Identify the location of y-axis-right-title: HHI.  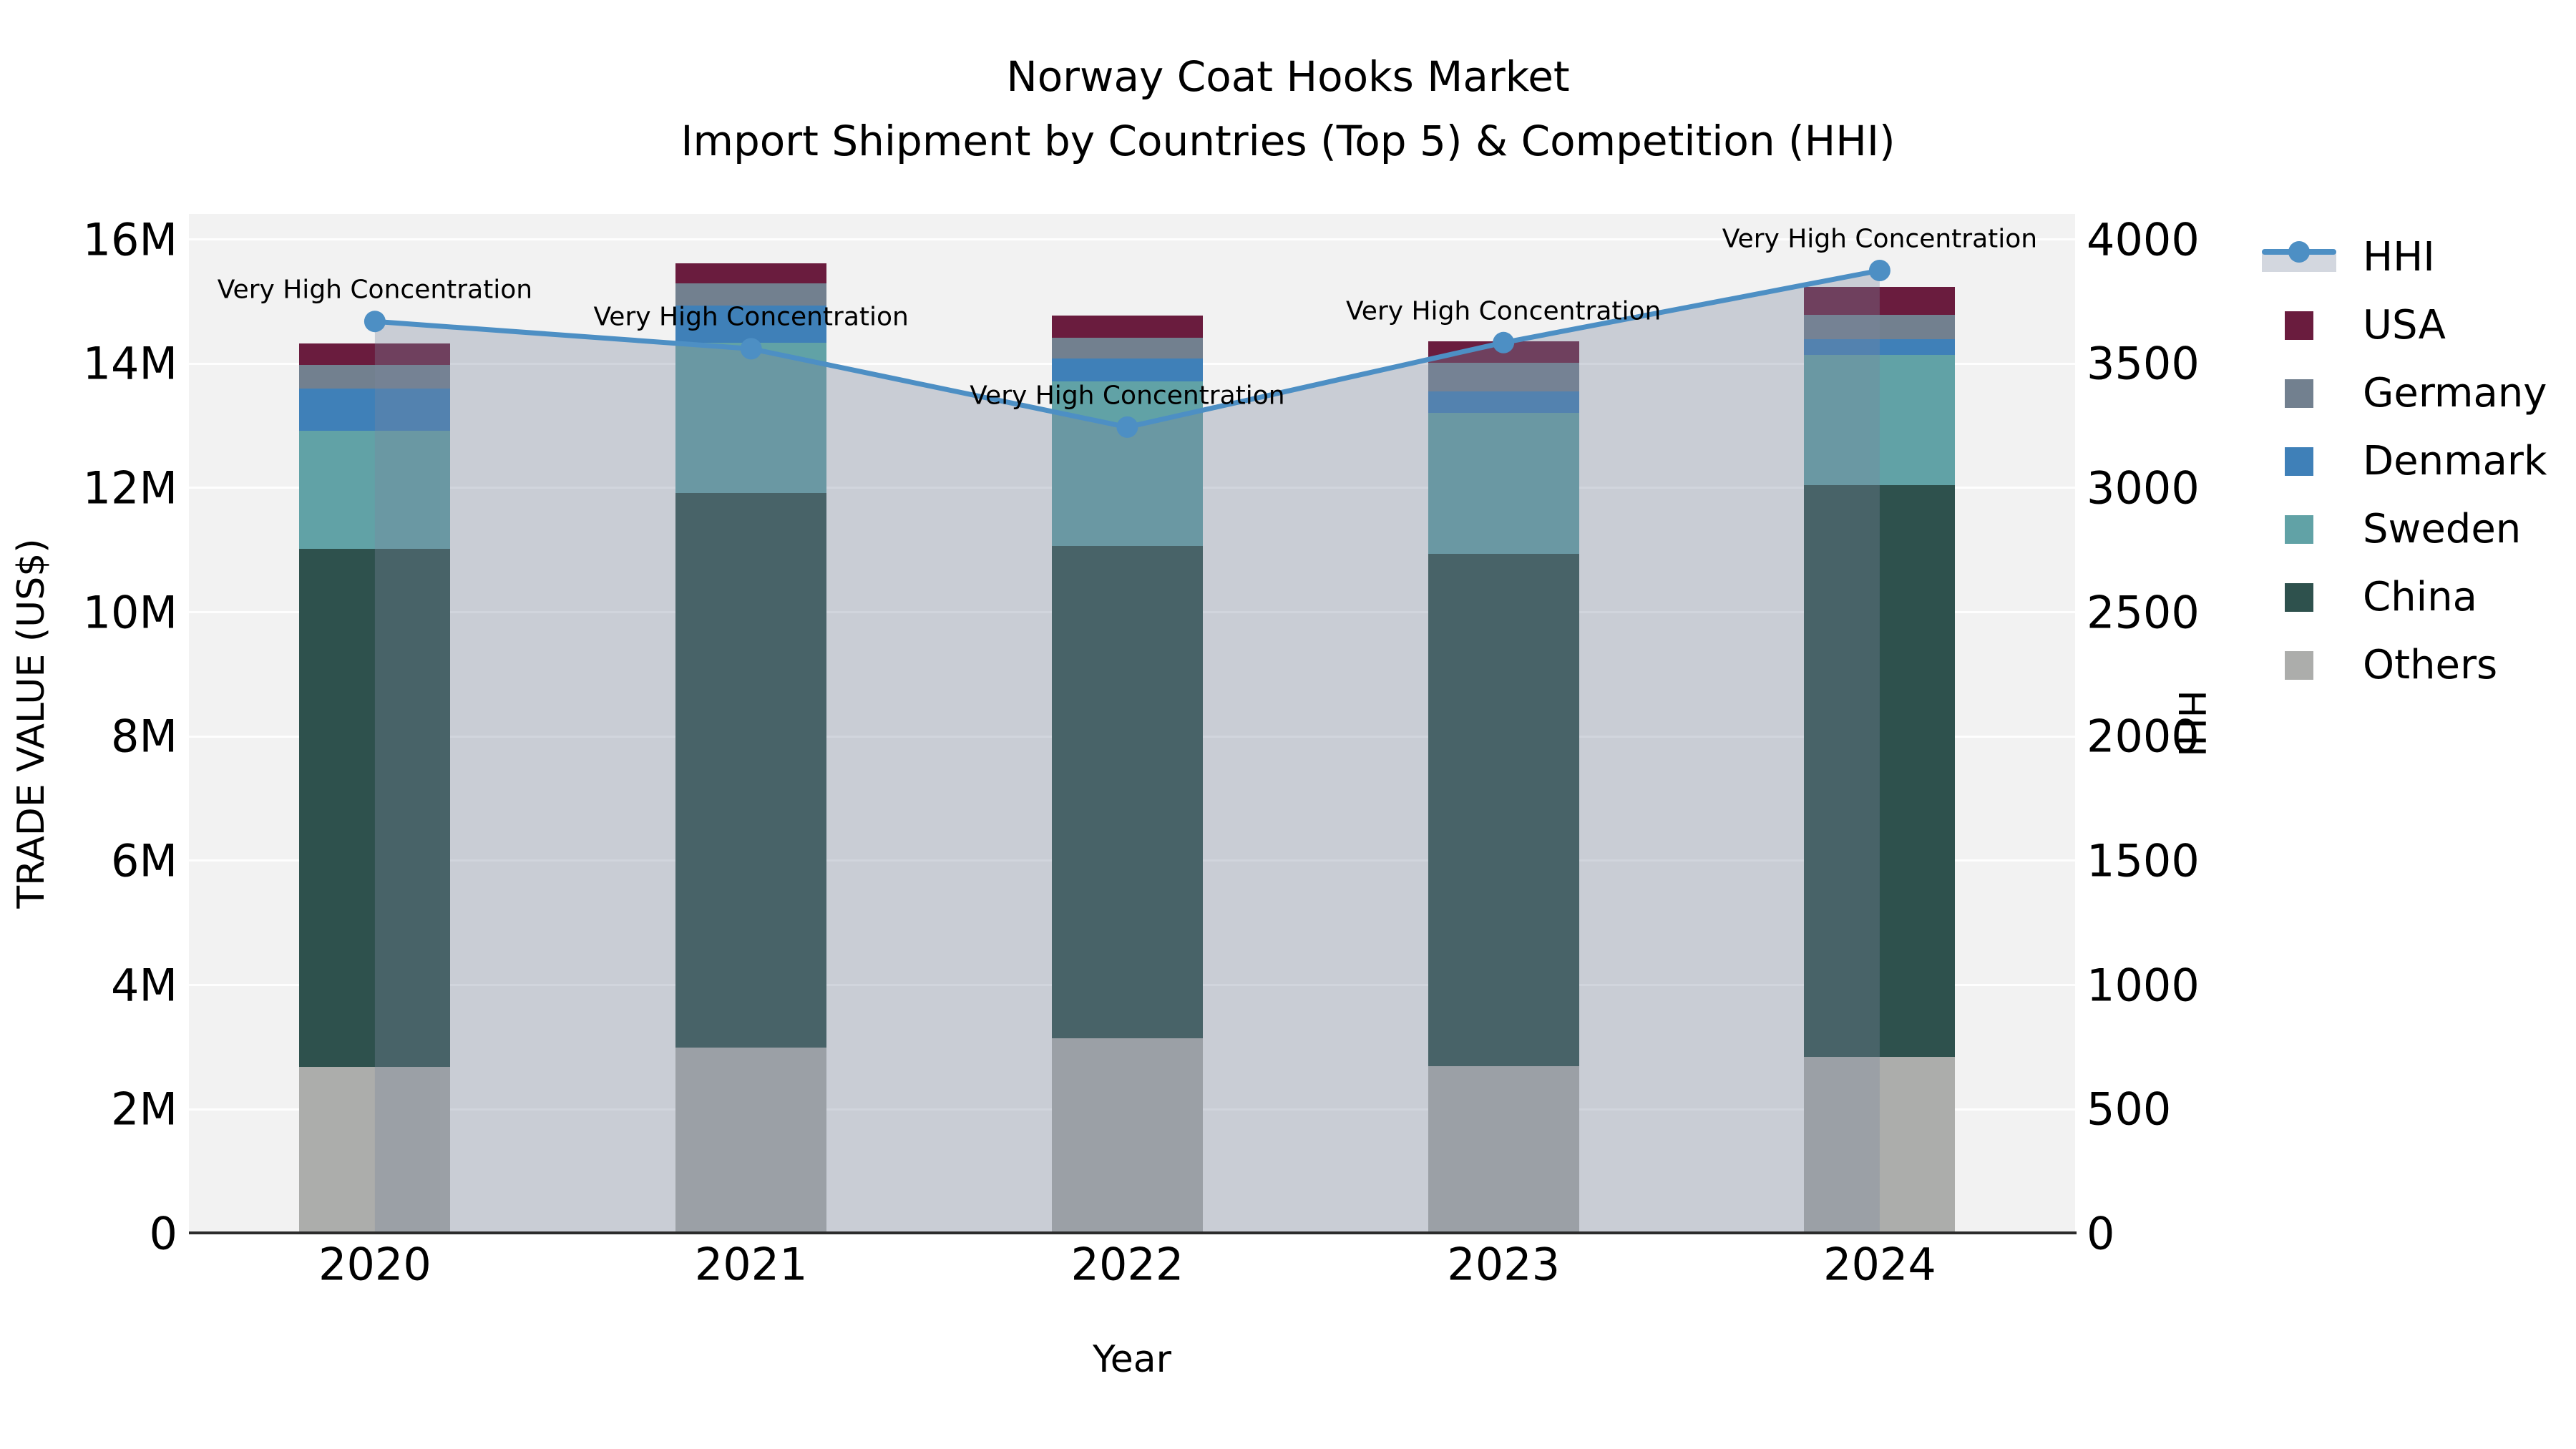
(2191, 723).